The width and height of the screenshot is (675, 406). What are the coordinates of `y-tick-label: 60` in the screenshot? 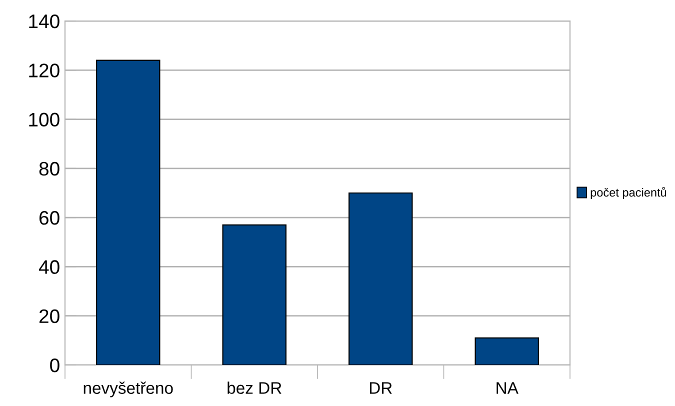 It's located at (50, 218).